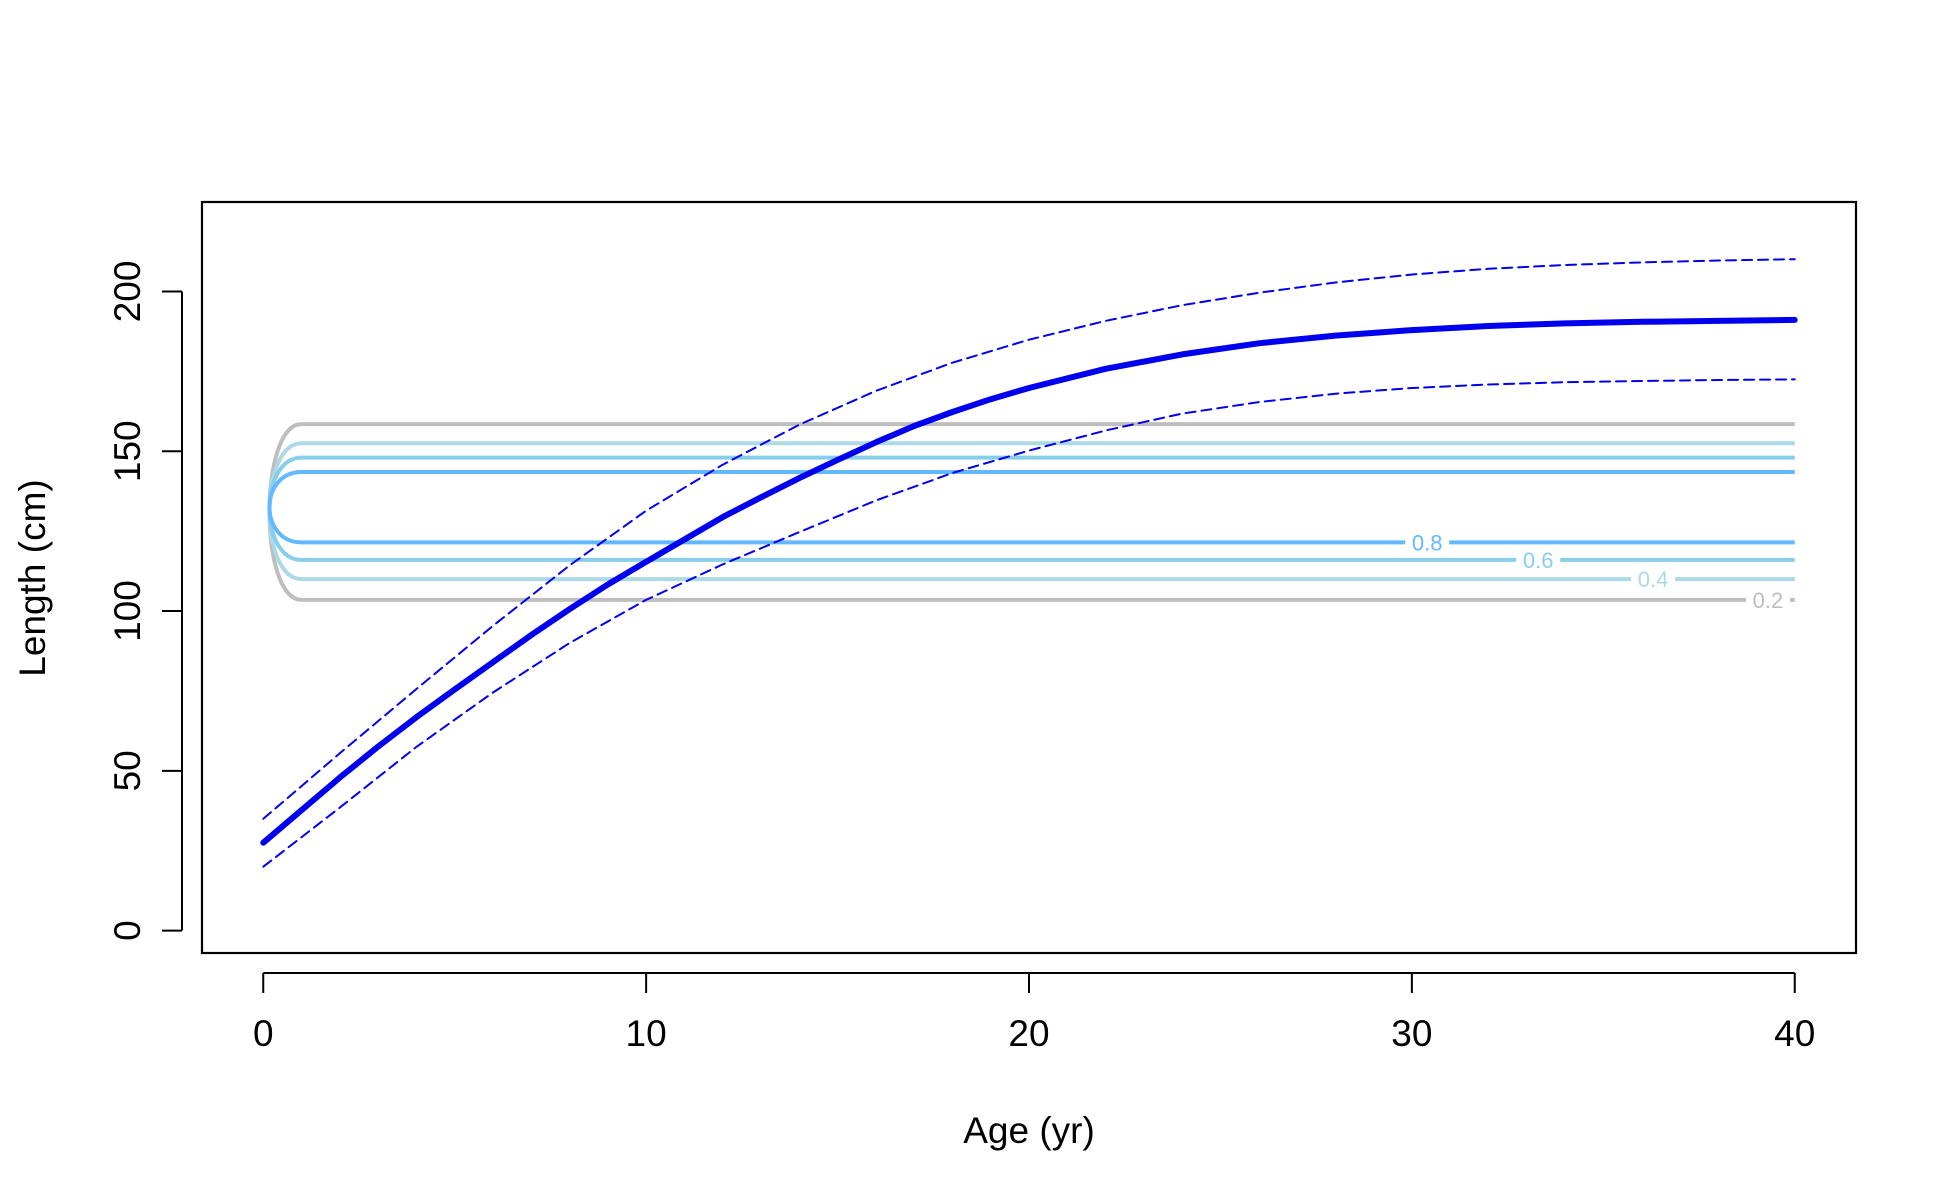  I want to click on contour-label-0-6: 0.6, so click(1538, 560).